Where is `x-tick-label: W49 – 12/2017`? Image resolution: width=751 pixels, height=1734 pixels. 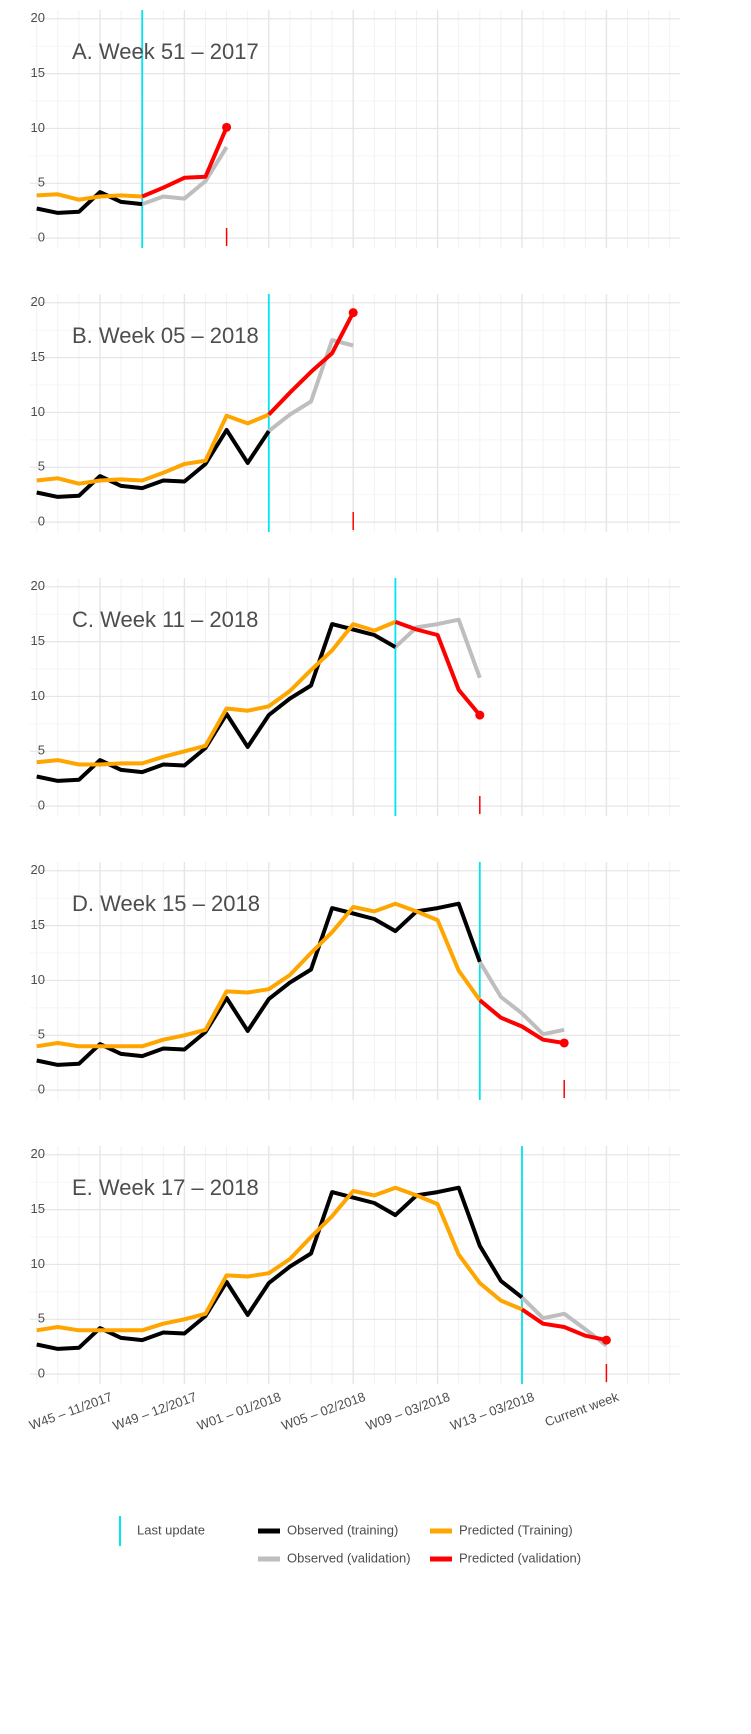 x-tick-label: W49 – 12/2017 is located at coordinates (155, 1411).